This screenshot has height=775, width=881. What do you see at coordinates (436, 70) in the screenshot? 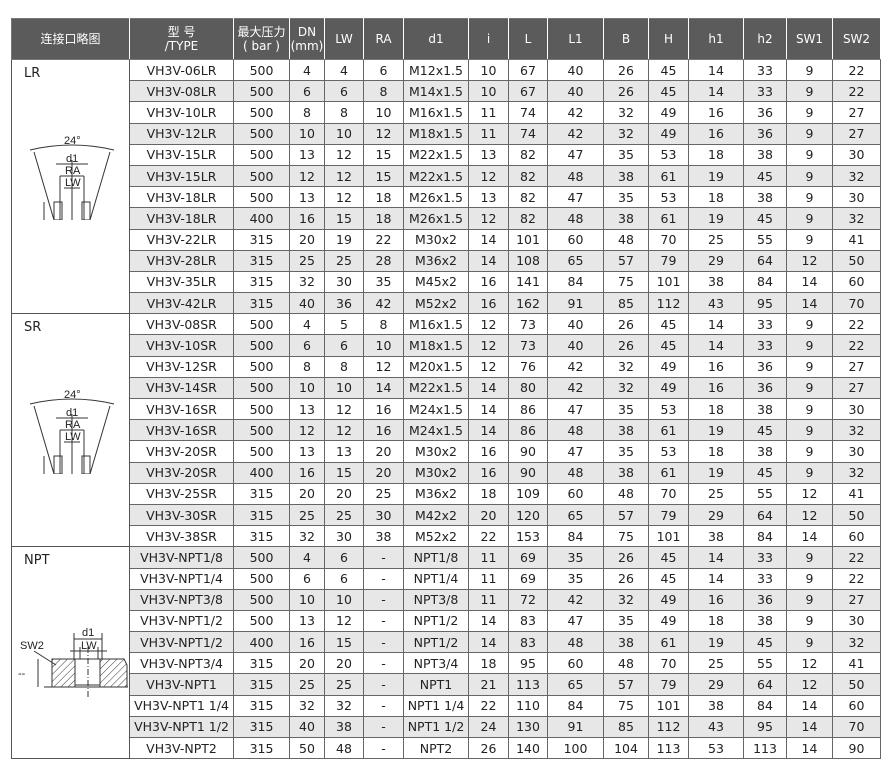
I see `value-cell: M12x1.5` at bounding box center [436, 70].